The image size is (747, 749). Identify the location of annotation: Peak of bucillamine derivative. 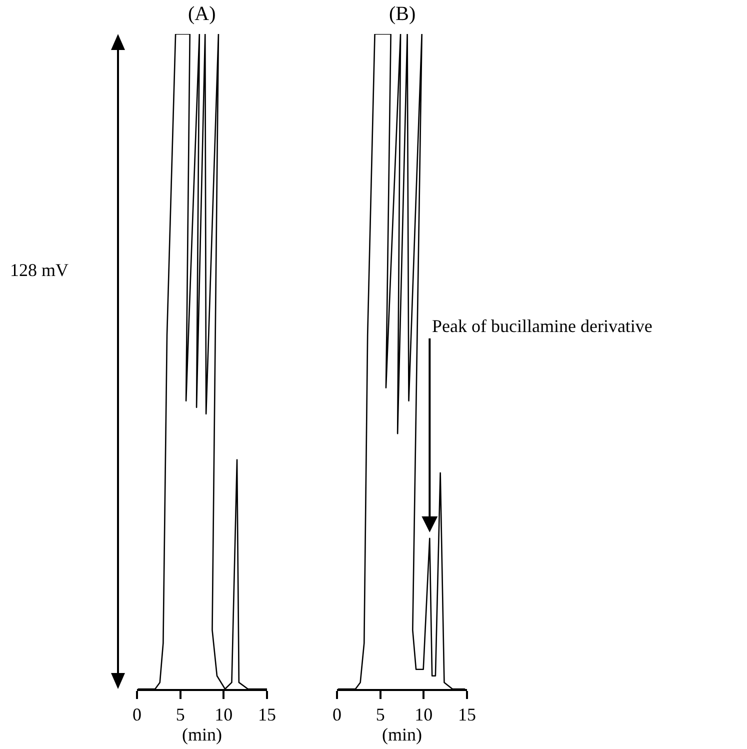
(542, 326).